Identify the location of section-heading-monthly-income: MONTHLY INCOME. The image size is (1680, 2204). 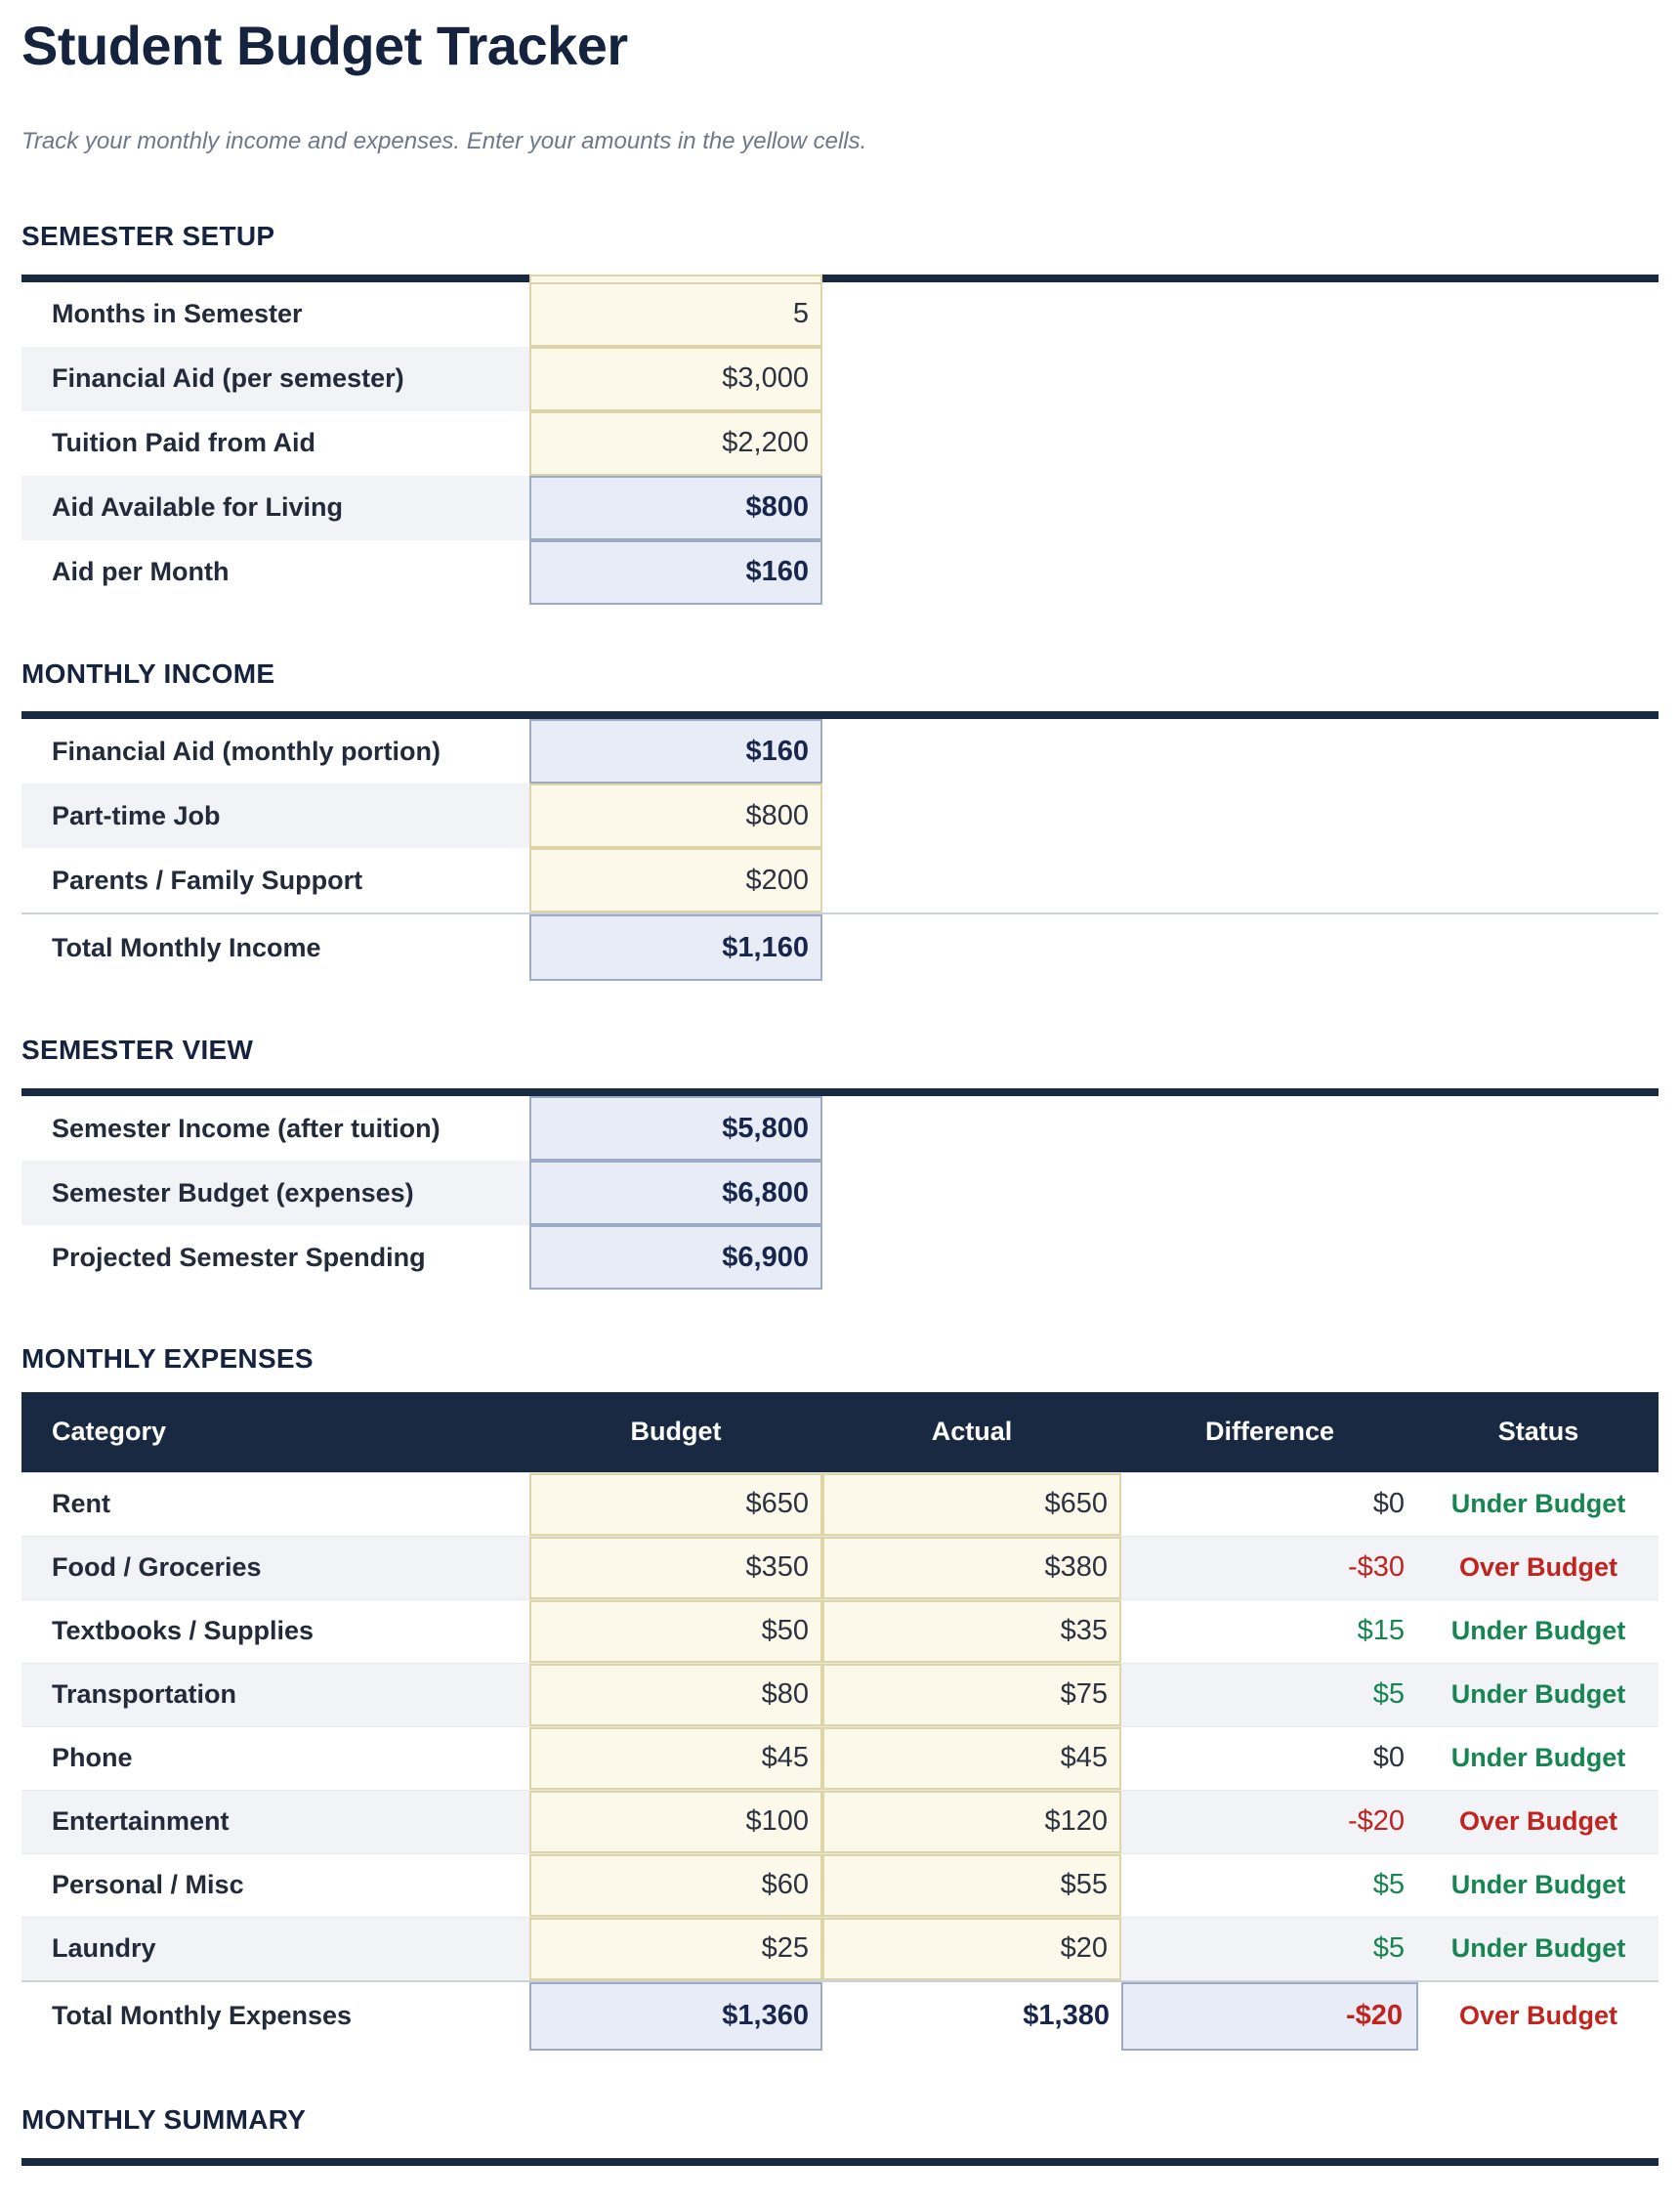
(148, 673).